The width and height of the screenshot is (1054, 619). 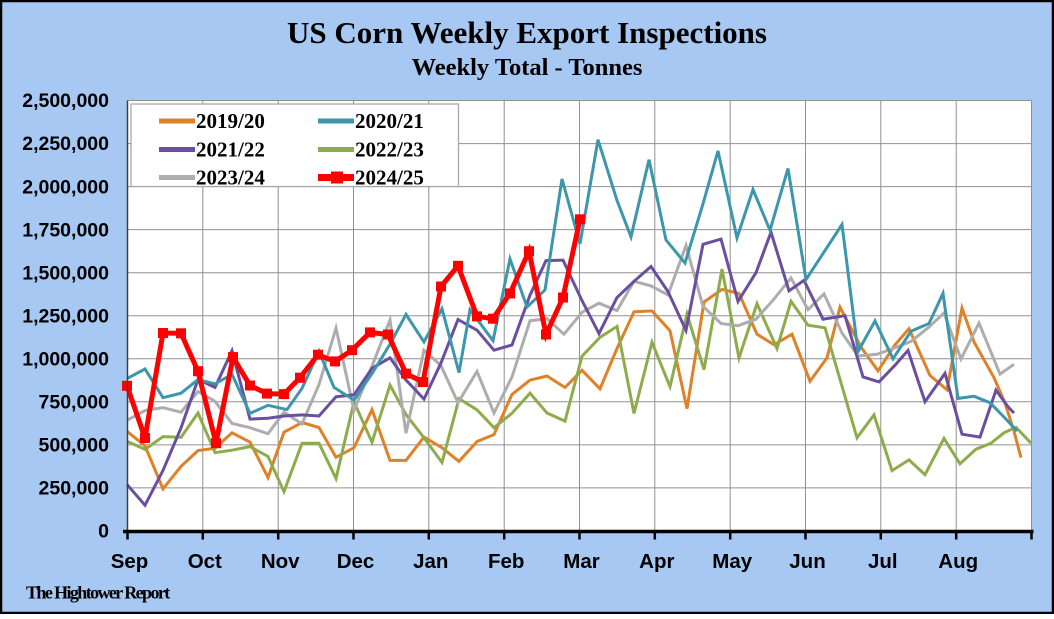 What do you see at coordinates (65, 316) in the screenshot?
I see `svg-text: 1,250,000` at bounding box center [65, 316].